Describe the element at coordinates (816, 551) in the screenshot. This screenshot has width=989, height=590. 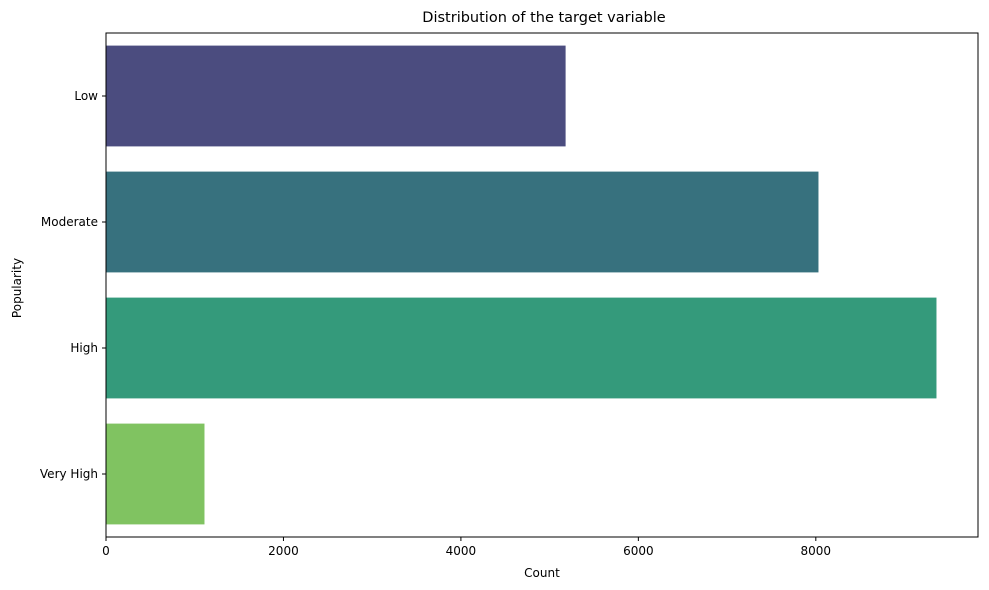
I see `x-tick-label: 8000` at that location.